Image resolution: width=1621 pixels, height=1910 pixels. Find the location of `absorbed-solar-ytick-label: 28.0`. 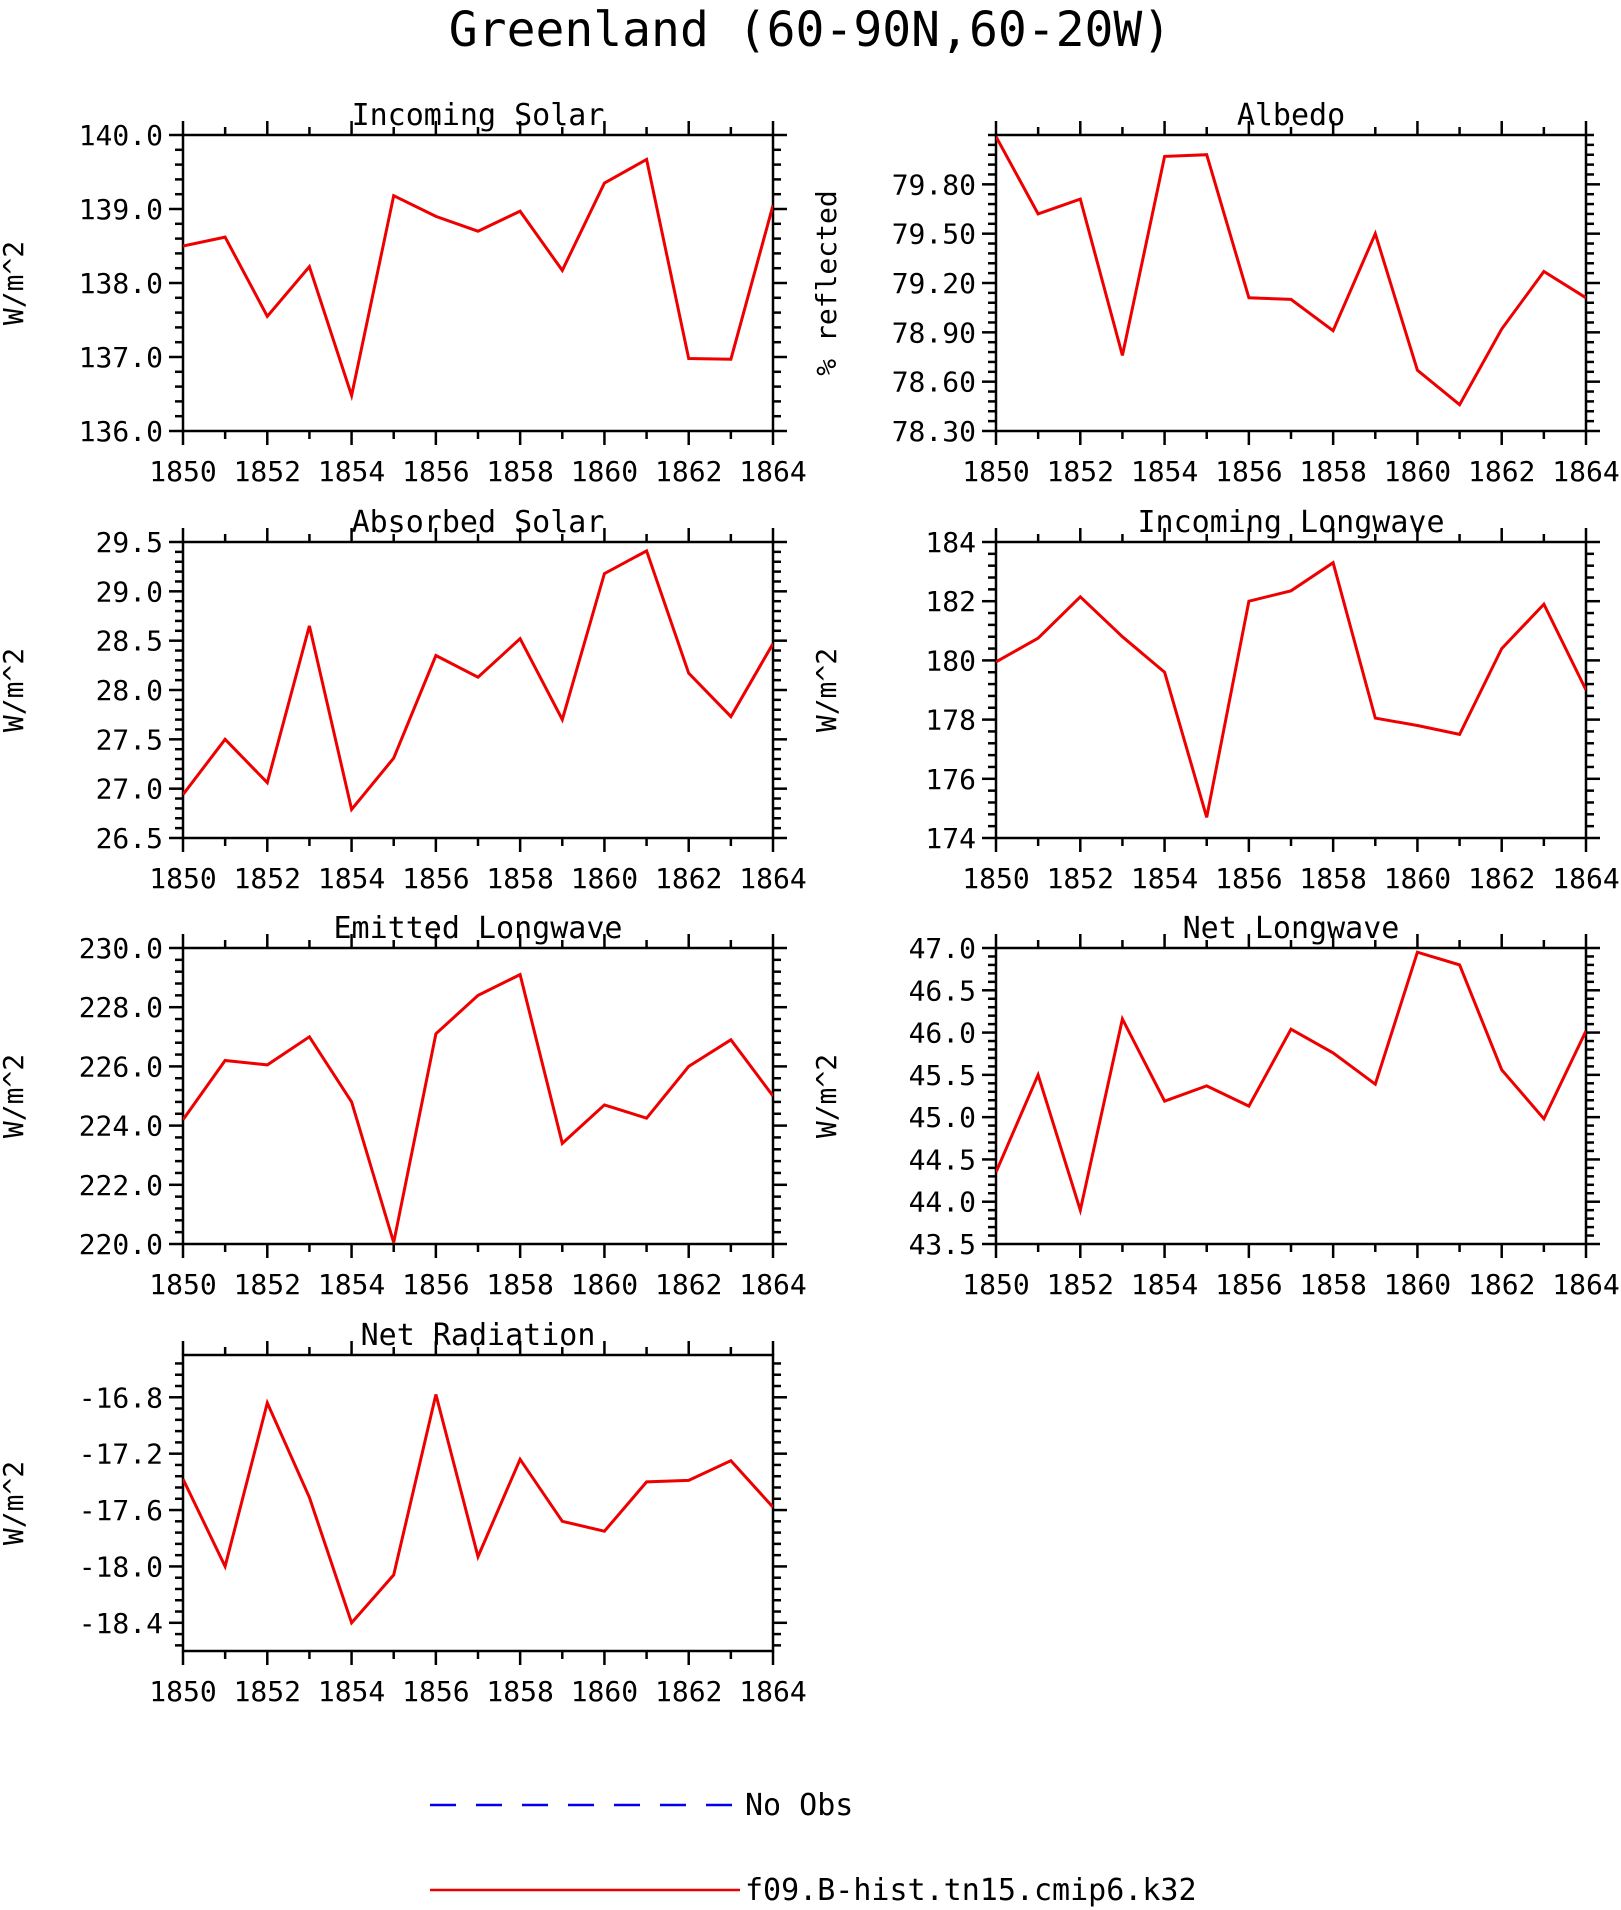

absorbed-solar-ytick-label: 28.0 is located at coordinates (129, 690).